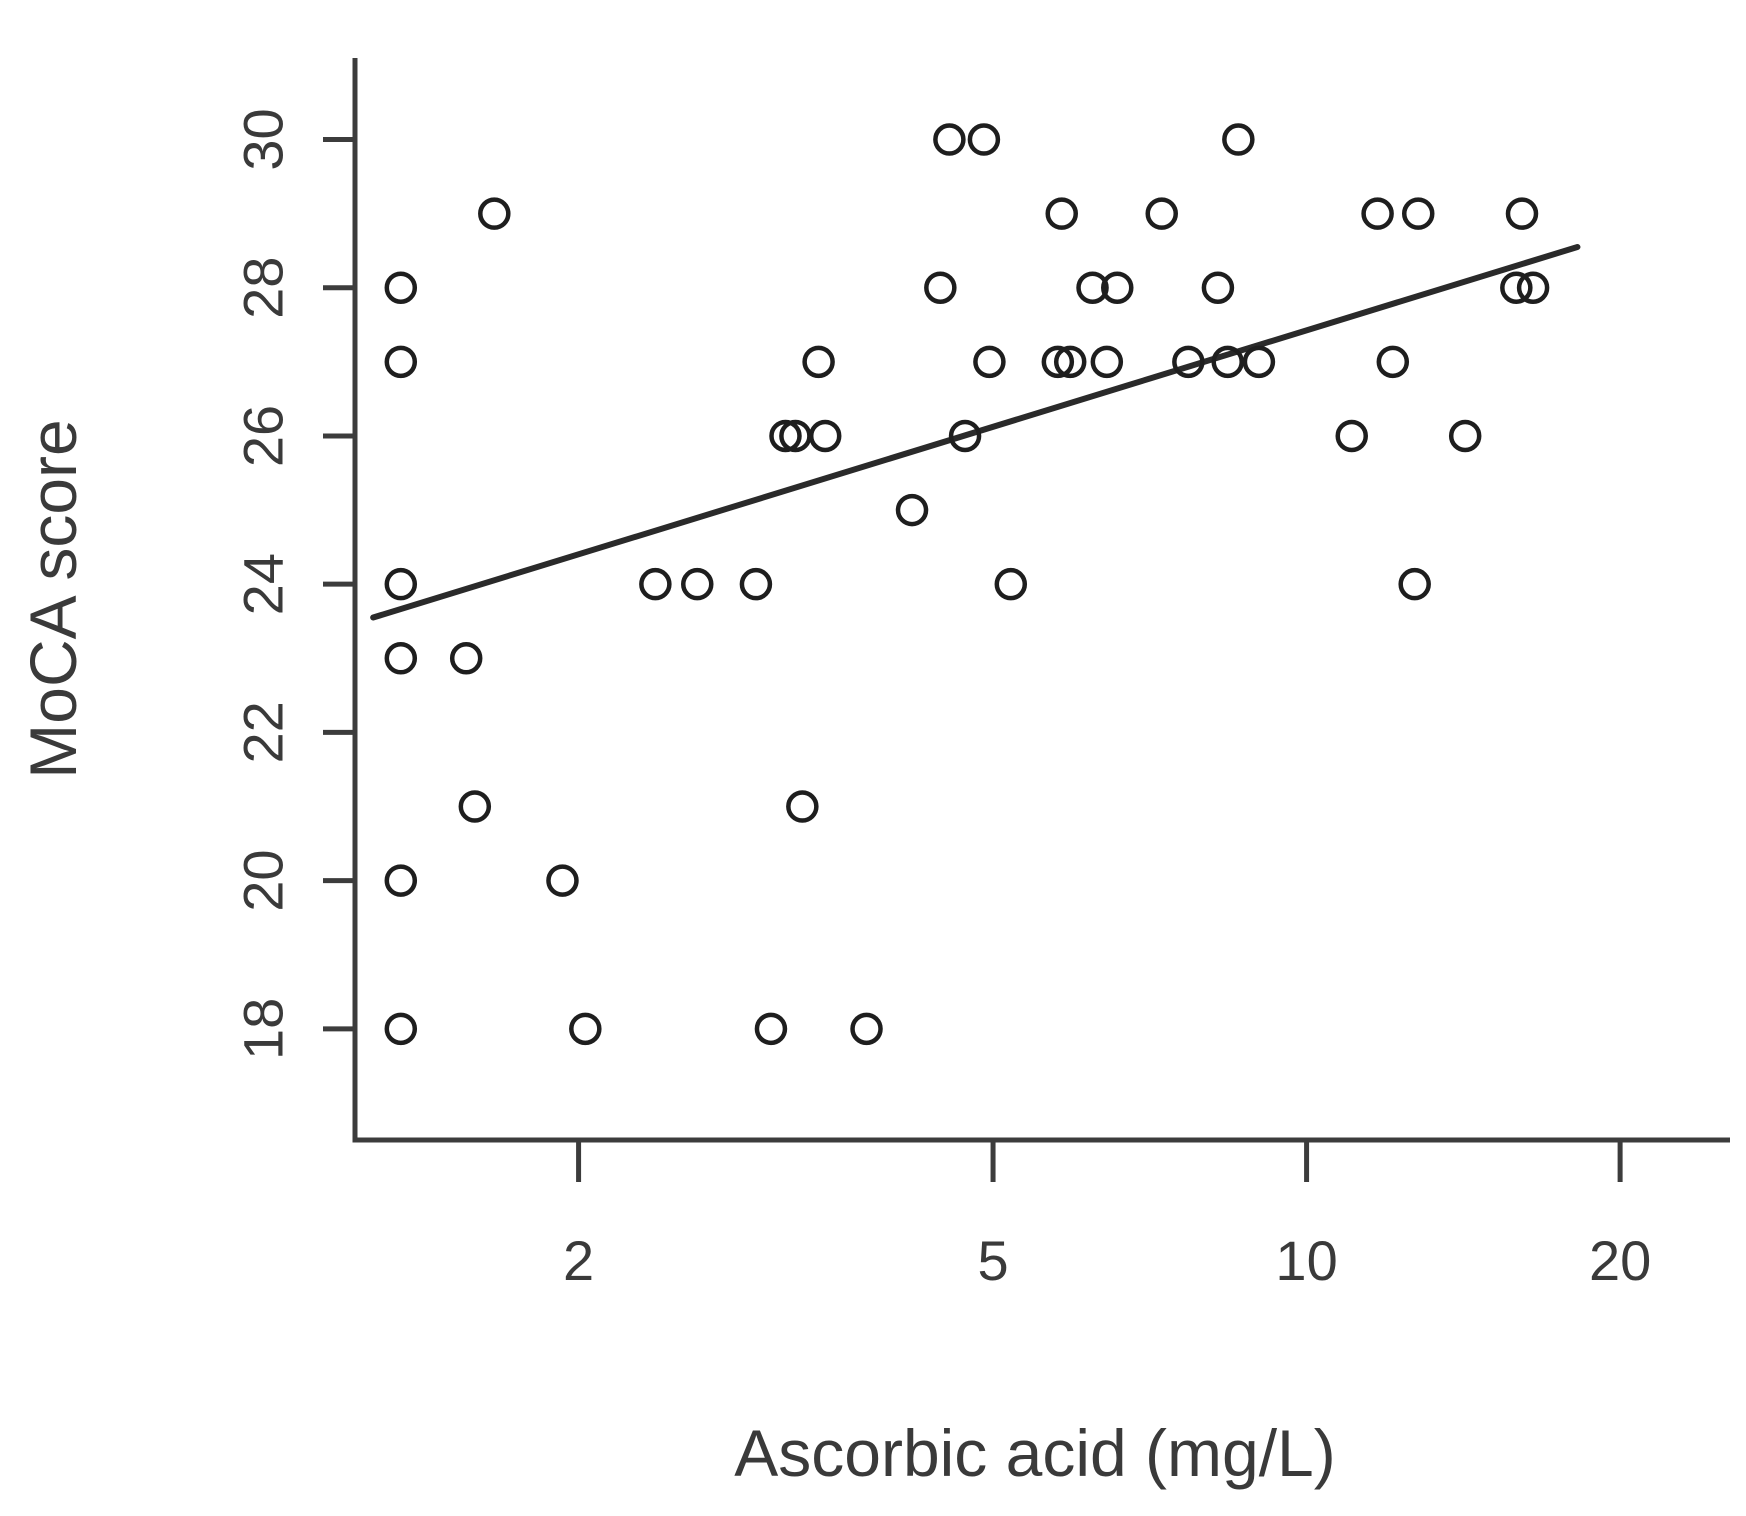  I want to click on x-tick-label: 20, so click(1620, 1260).